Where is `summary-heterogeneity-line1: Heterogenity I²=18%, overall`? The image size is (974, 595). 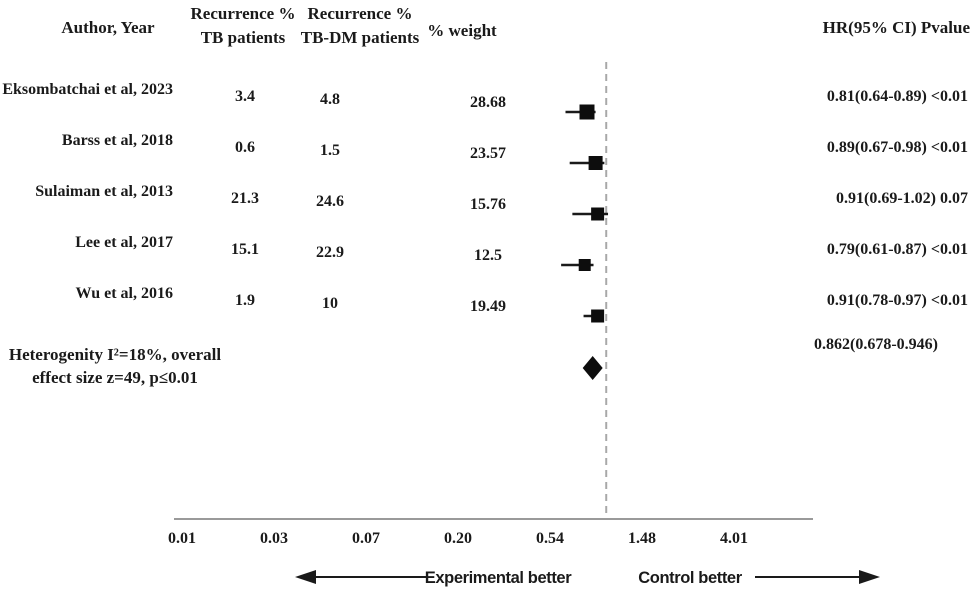
summary-heterogeneity-line1: Heterogenity I²=18%, overall is located at coordinates (115, 354).